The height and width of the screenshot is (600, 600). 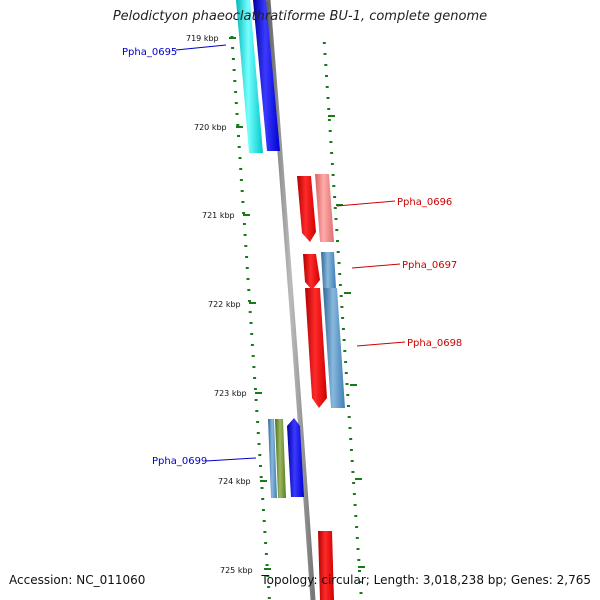 What do you see at coordinates (266, 75) in the screenshot?
I see `gene-ppha-0695-cds` at bounding box center [266, 75].